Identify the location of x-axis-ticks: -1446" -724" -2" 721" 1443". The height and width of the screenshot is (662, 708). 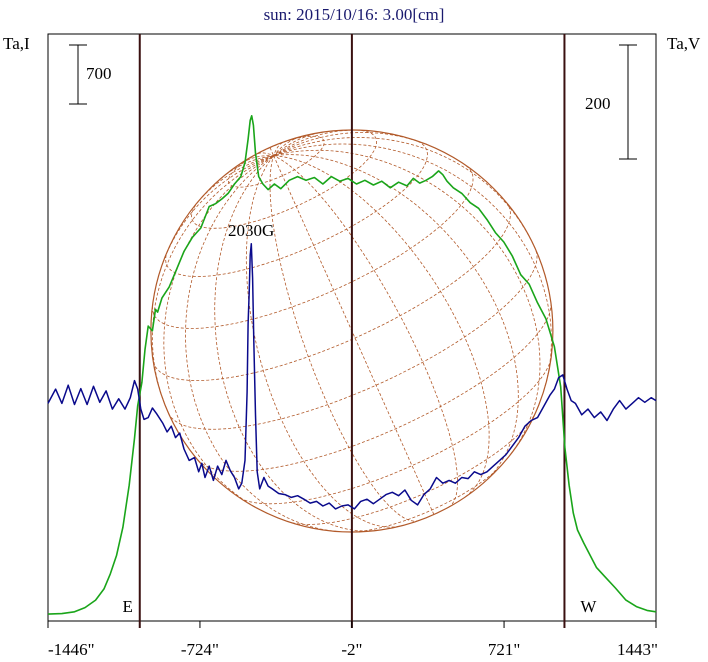
(352, 640).